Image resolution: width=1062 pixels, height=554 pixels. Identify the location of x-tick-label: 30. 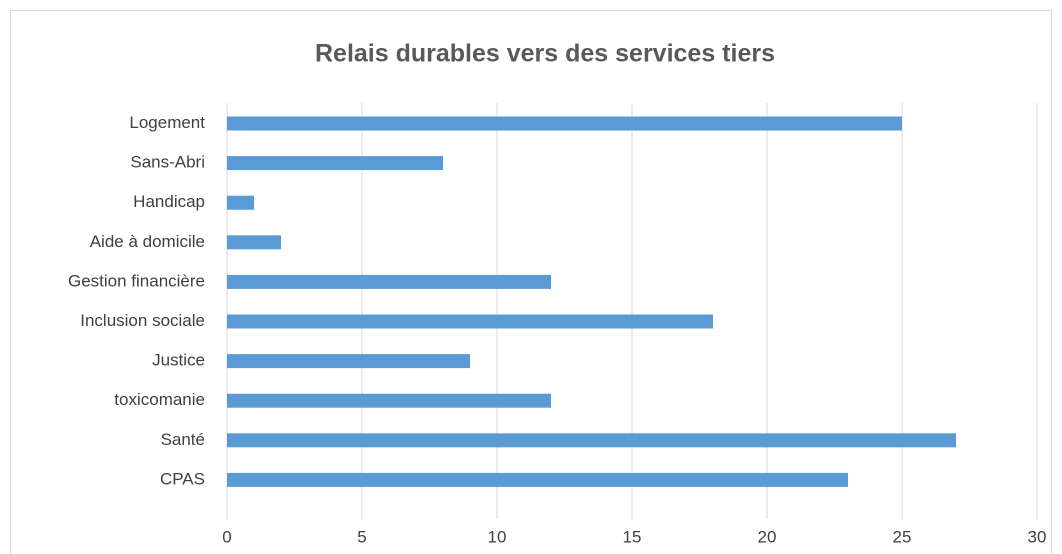
(1037, 536).